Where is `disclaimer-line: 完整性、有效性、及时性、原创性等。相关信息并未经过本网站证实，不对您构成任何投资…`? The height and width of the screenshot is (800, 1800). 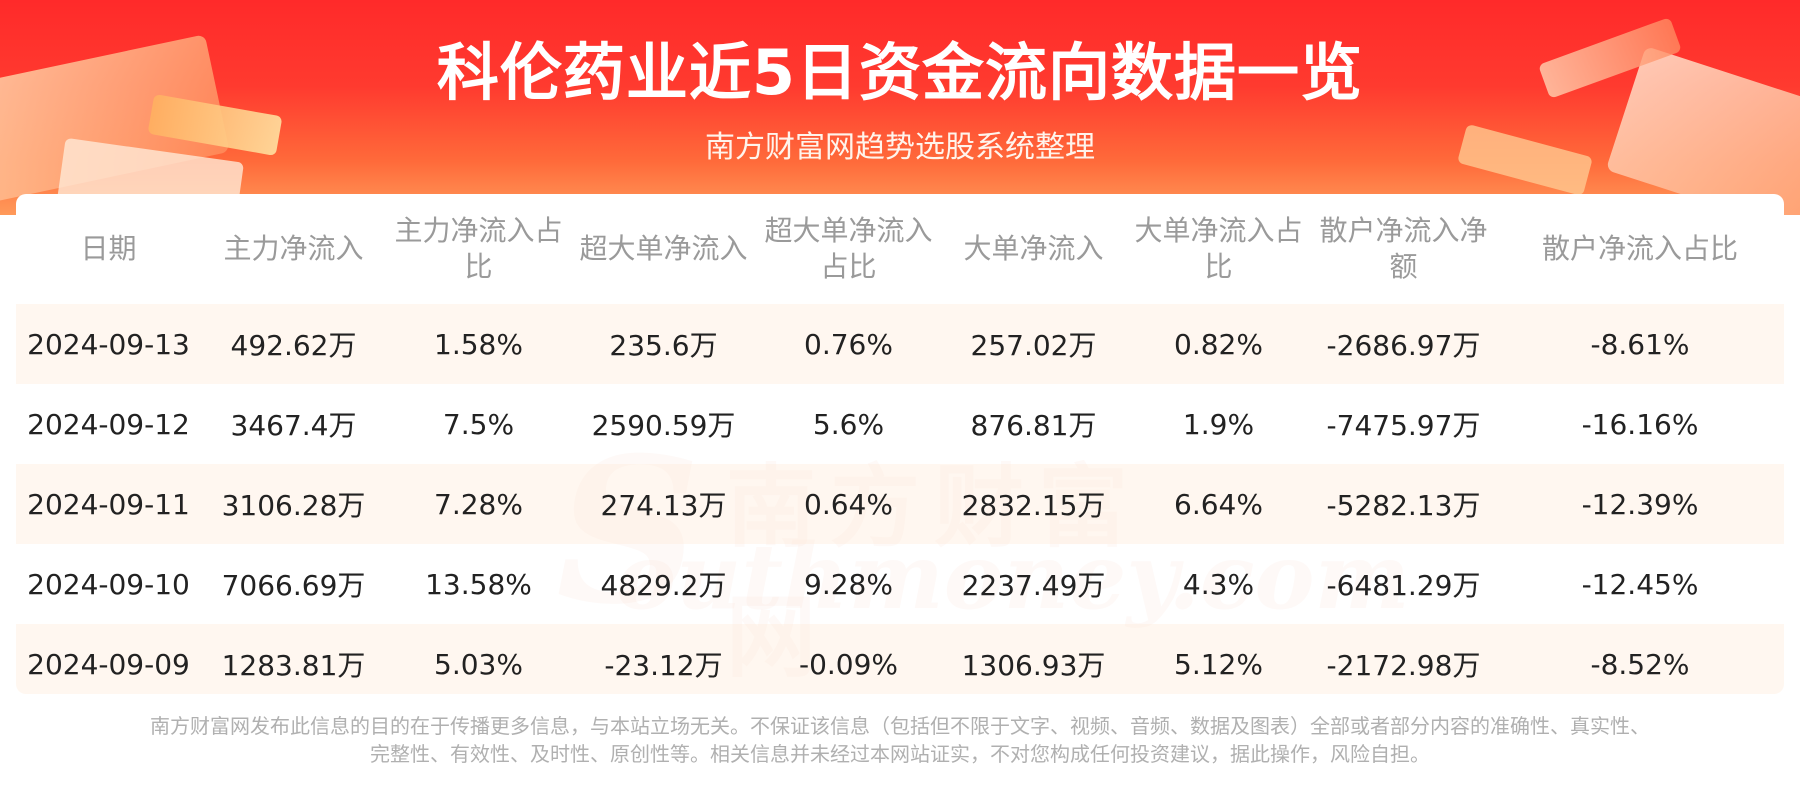
disclaimer-line: 完整性、有效性、及时性、原创性等。相关信息并未经过本网站证实，不对您构成任何投资… is located at coordinates (900, 754).